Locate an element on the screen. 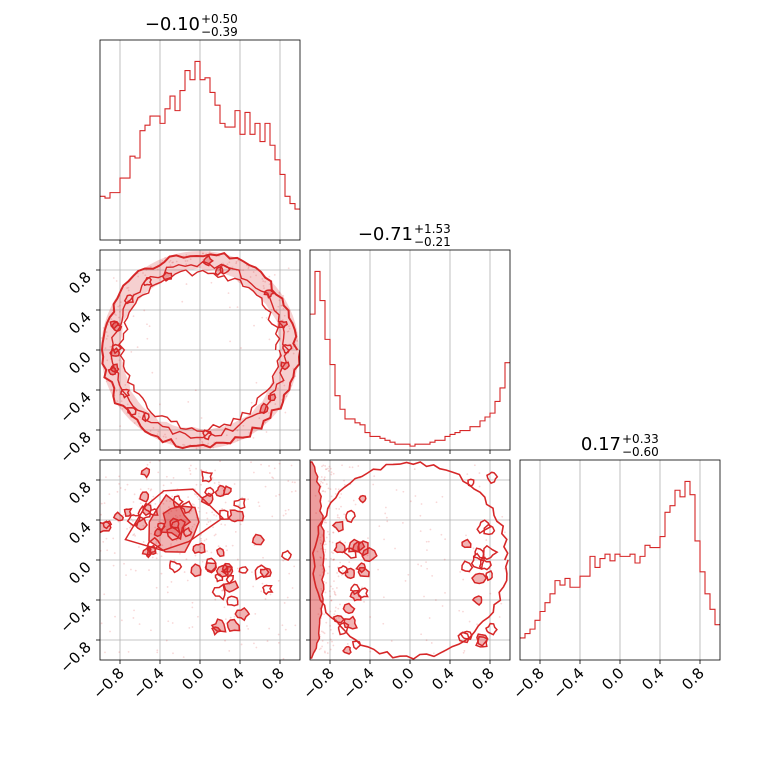 This screenshot has height=760, width=760. x-tick-label: −0.8 is located at coordinates (318, 683).